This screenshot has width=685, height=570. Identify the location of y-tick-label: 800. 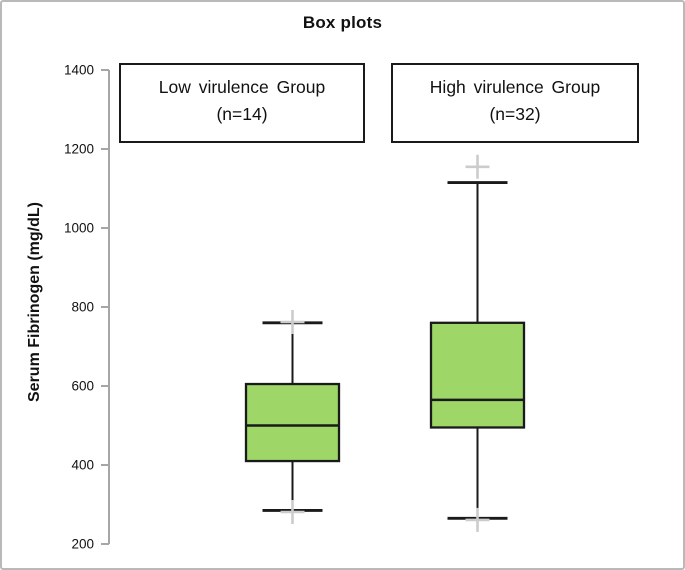
(82, 307).